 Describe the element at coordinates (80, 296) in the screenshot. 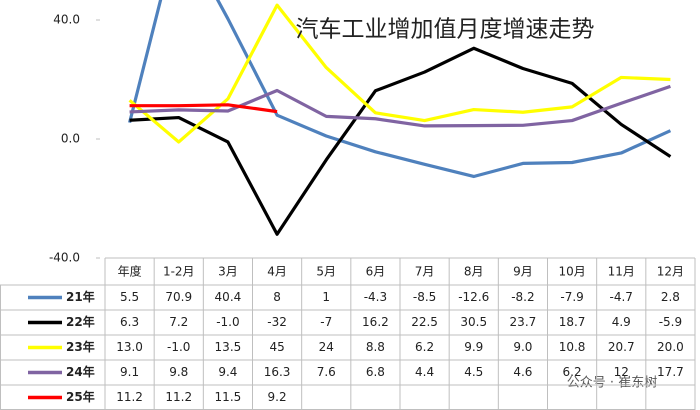

I see `legend-label: 21年` at that location.